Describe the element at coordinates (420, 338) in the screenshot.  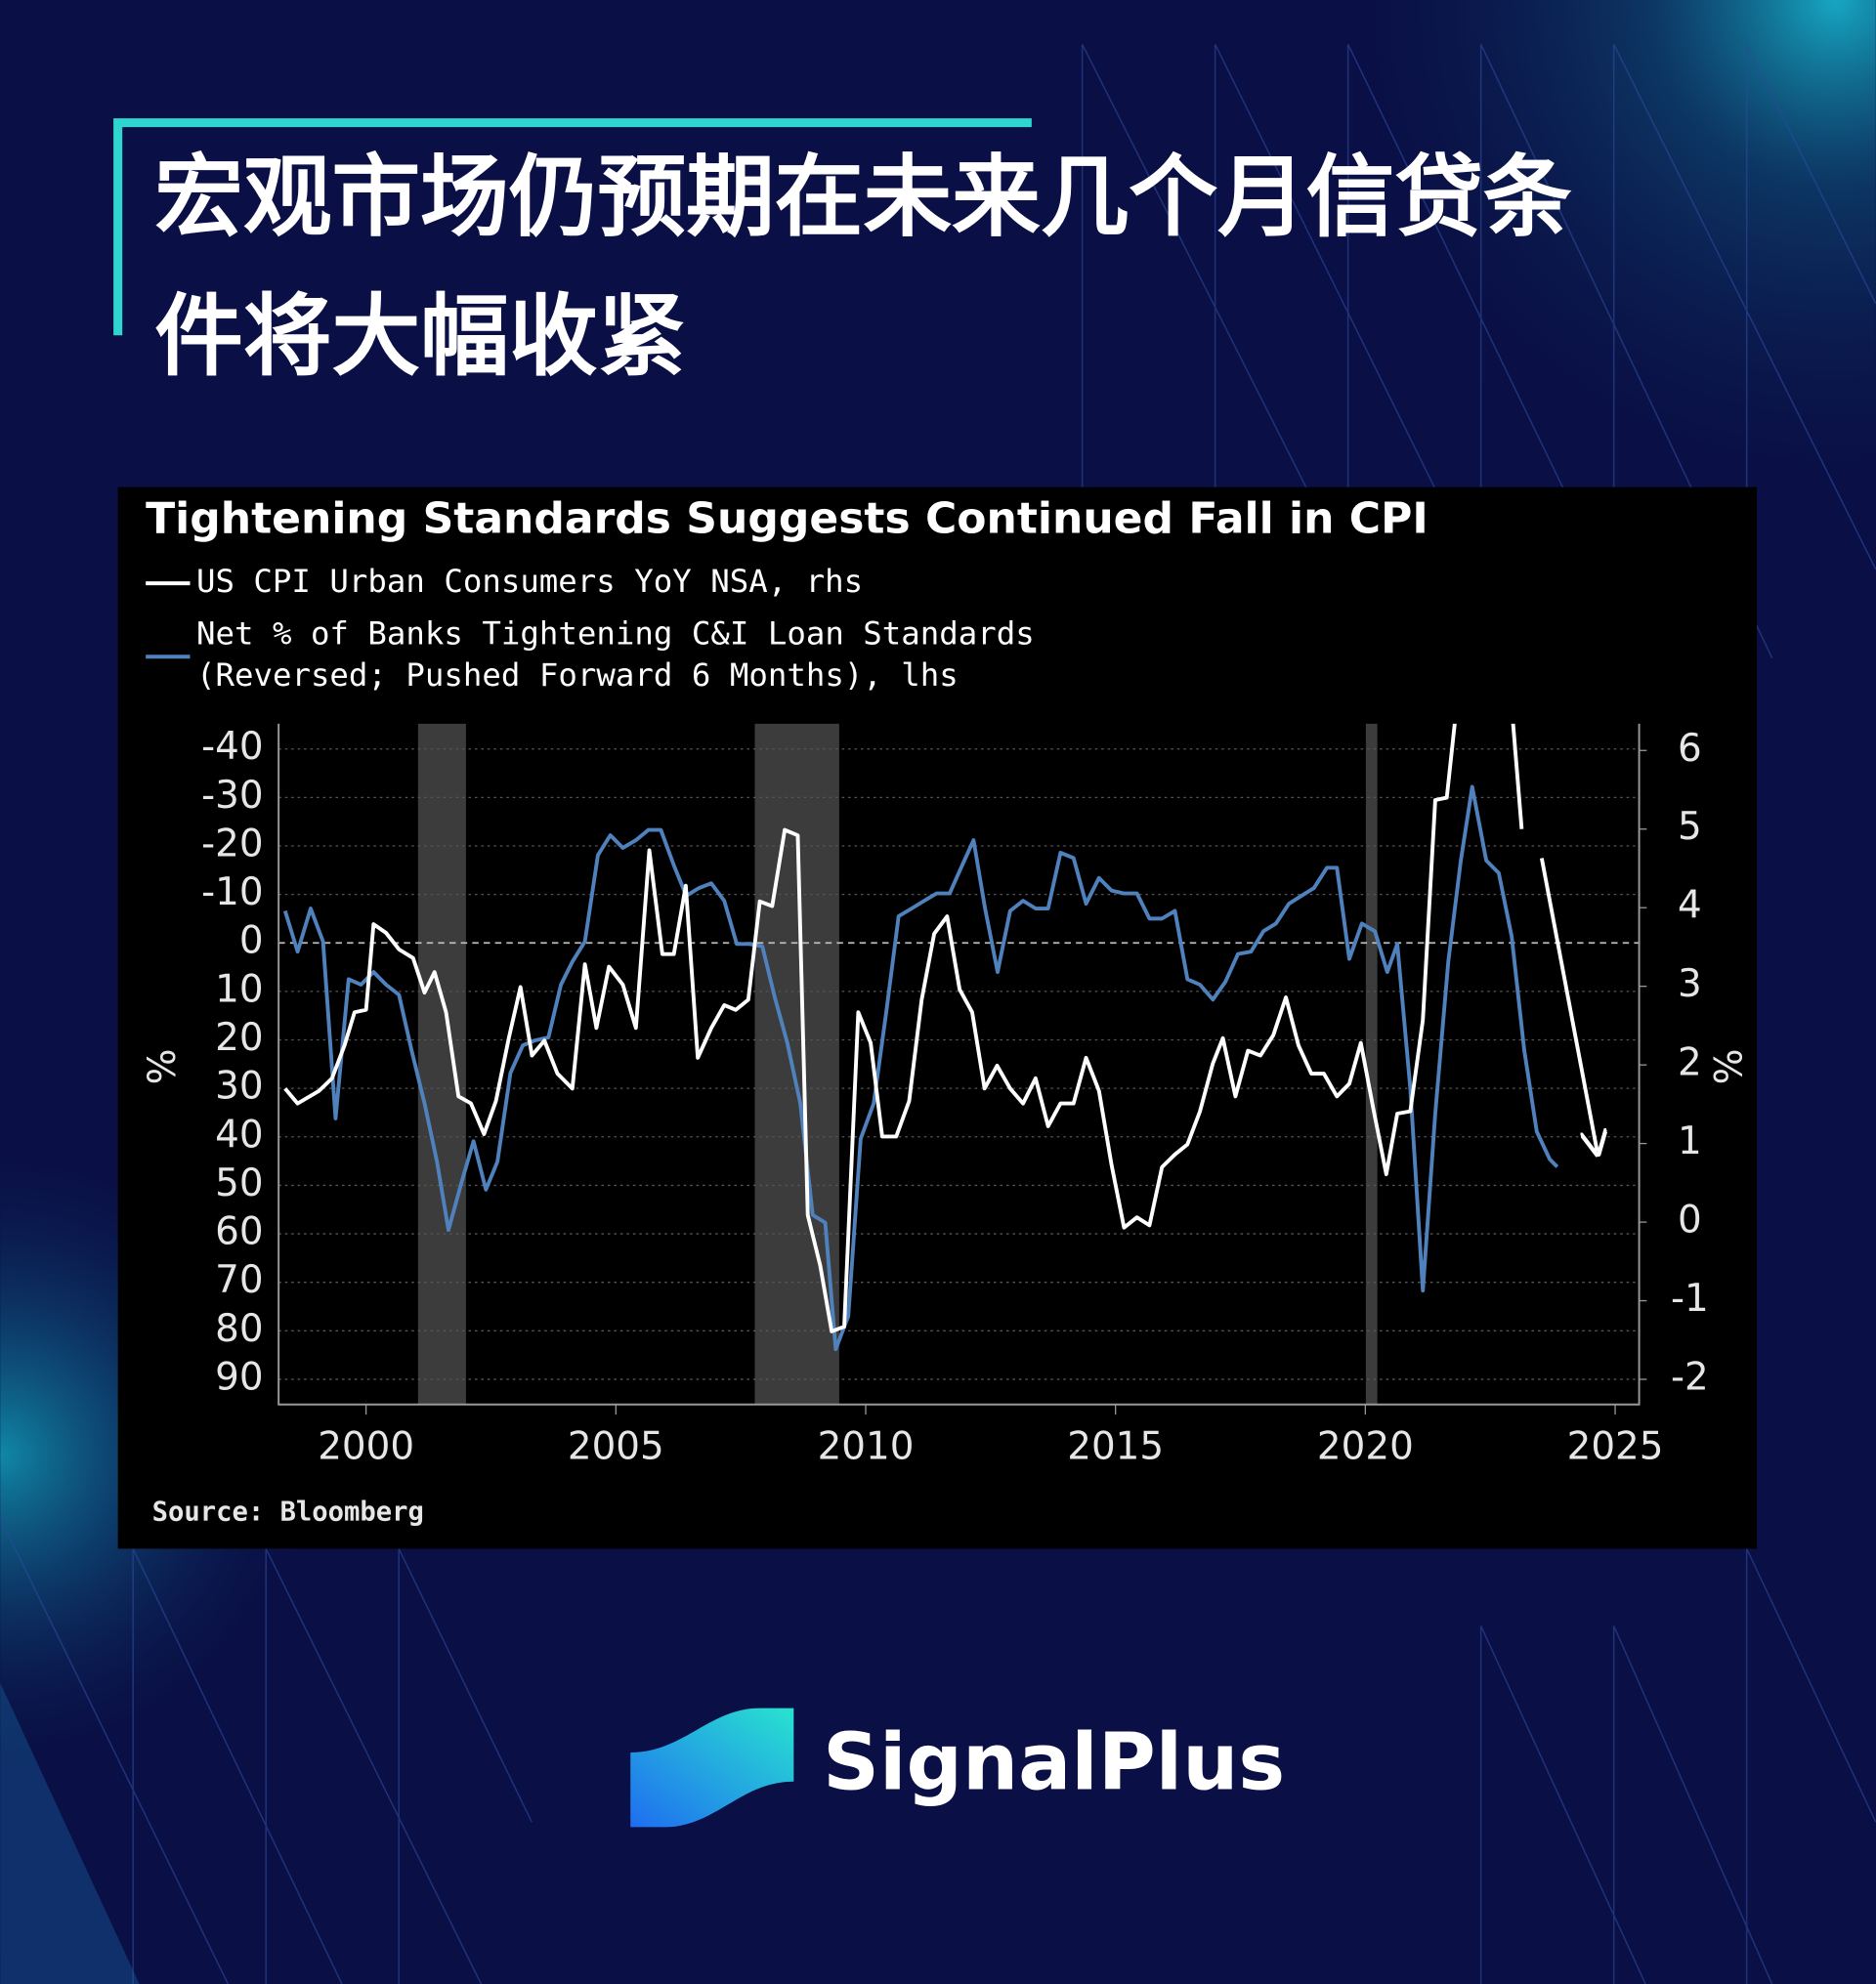
I see `title-line: 件将大幅收紧` at that location.